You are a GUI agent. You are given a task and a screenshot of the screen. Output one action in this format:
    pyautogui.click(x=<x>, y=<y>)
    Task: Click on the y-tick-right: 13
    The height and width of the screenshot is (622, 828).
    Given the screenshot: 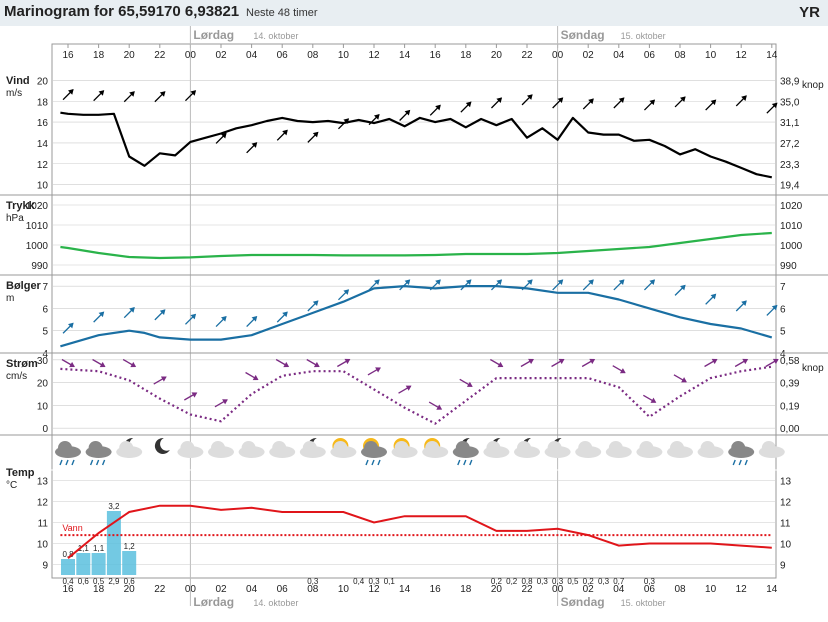 What is the action you would take?
    pyautogui.click(x=786, y=482)
    